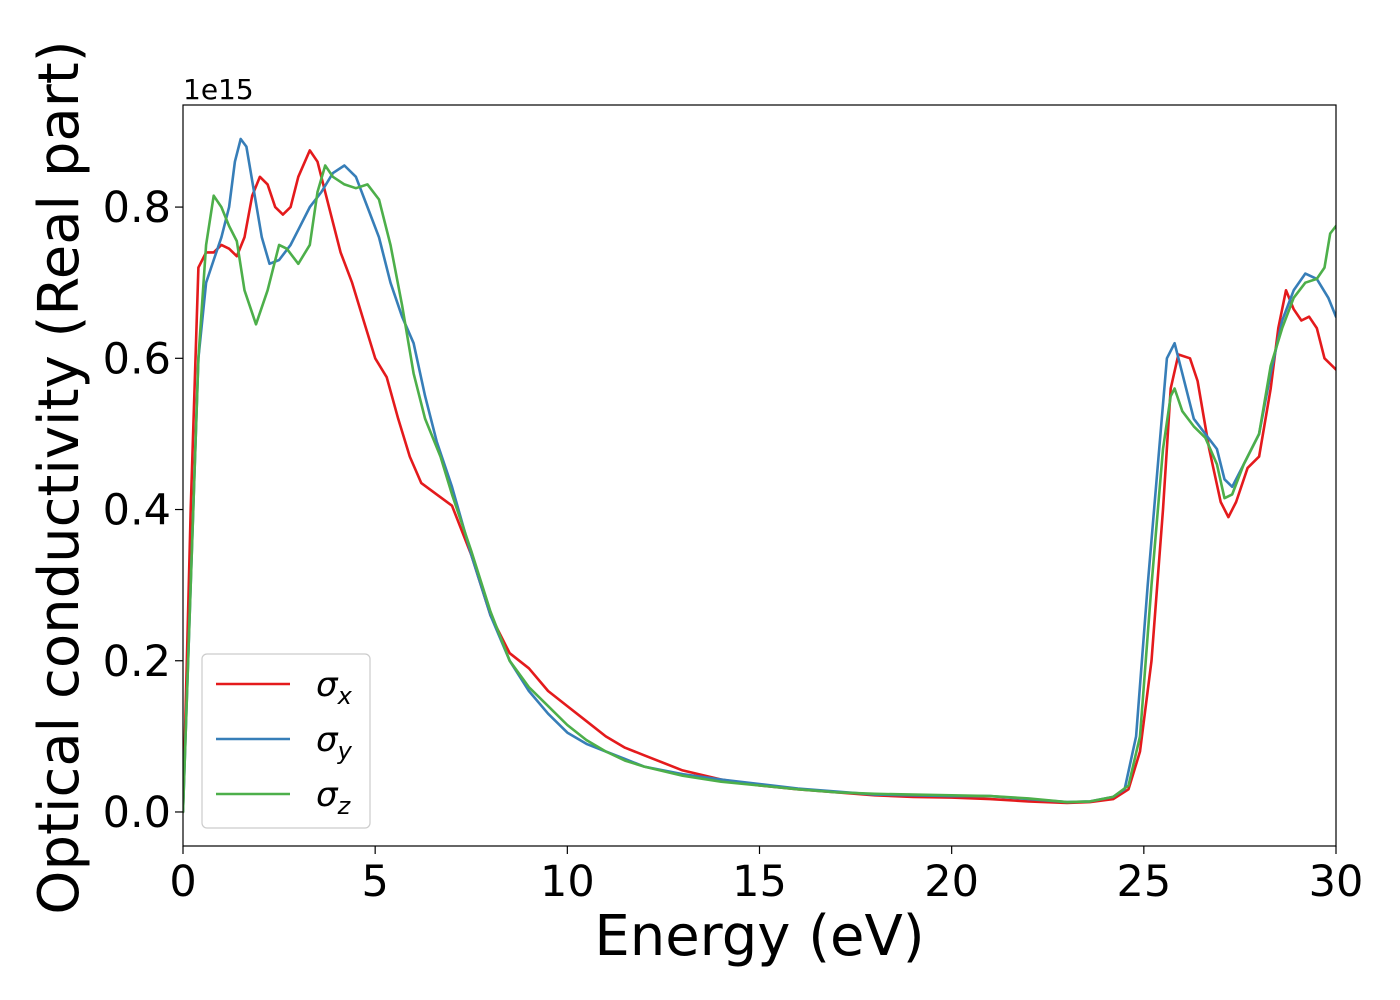 The height and width of the screenshot is (1000, 1400). Describe the element at coordinates (334, 742) in the screenshot. I see `legend-label-sigma-y: σy` at that location.